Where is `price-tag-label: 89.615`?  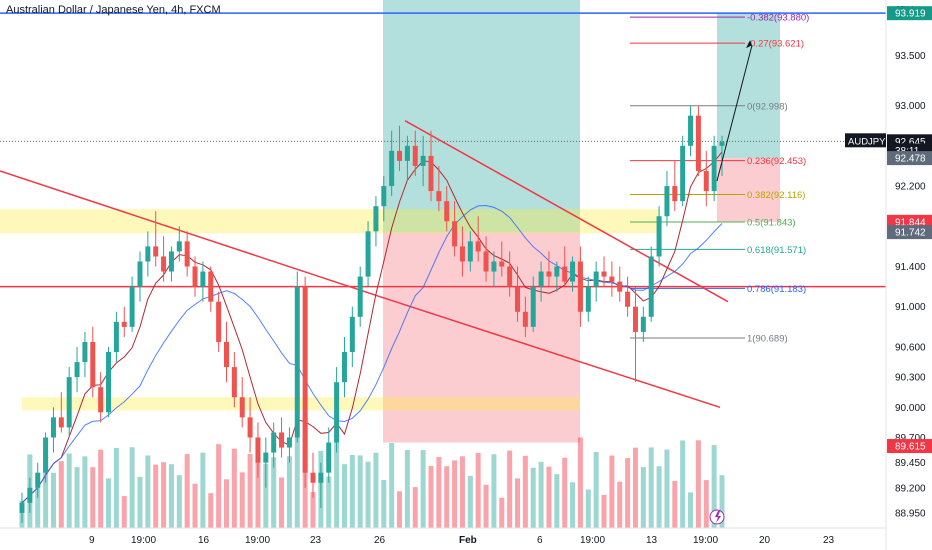 price-tag-label: 89.615 is located at coordinates (910, 447).